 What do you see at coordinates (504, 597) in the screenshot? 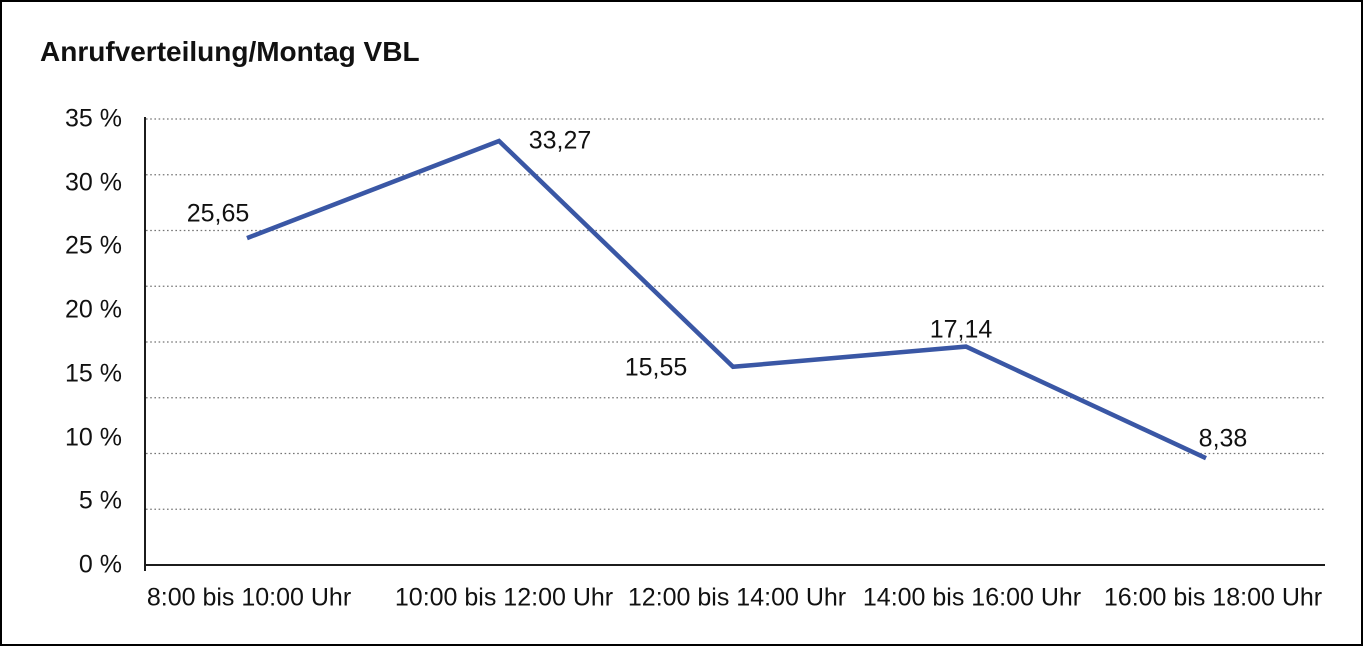
I see `x-axis-category-label: 10:00 bis 12:00 Uhr` at bounding box center [504, 597].